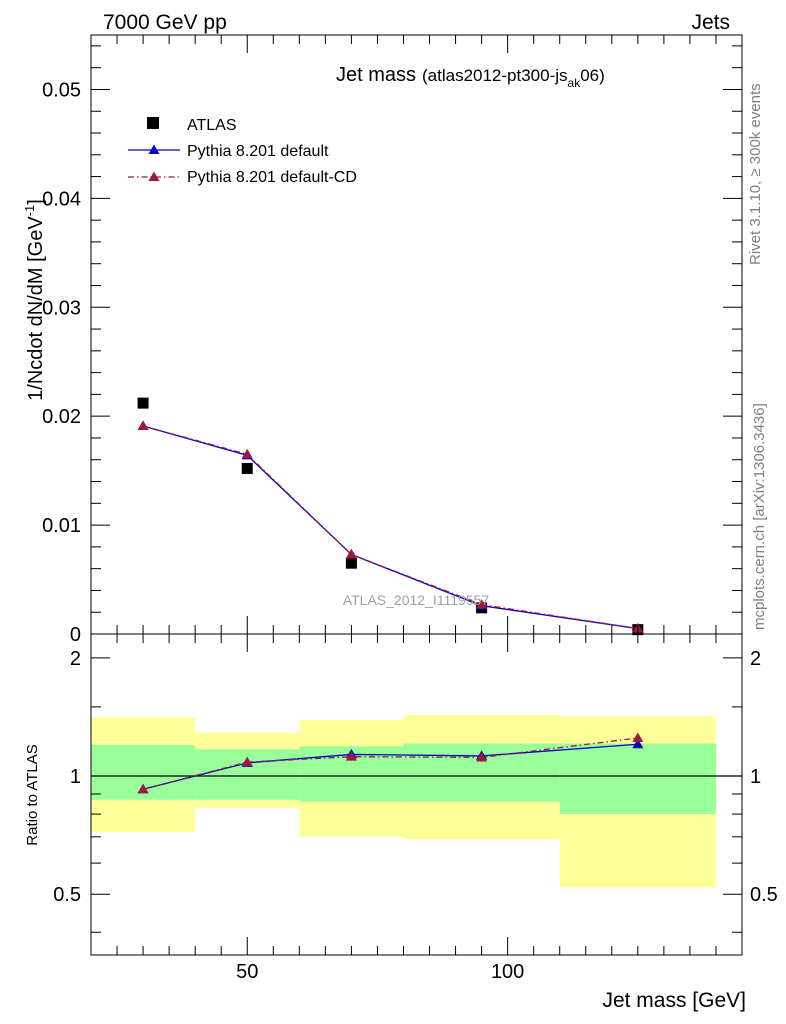 This screenshot has width=786, height=1024. I want to click on analysis-watermark: ATLAS_2012_I1119557, so click(416, 600).